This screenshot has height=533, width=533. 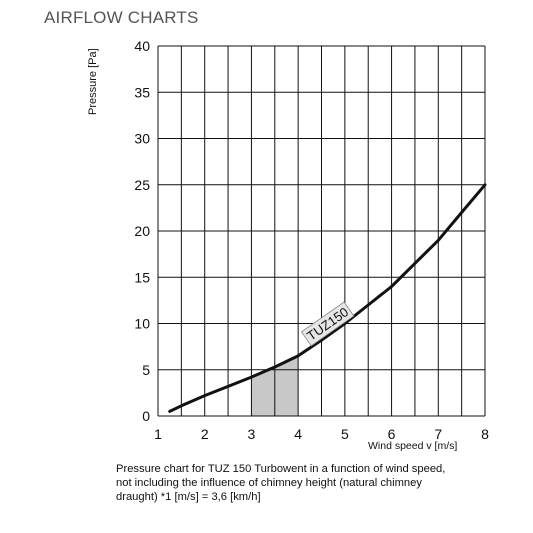 I want to click on y-tick-label: 35, so click(x=142, y=92).